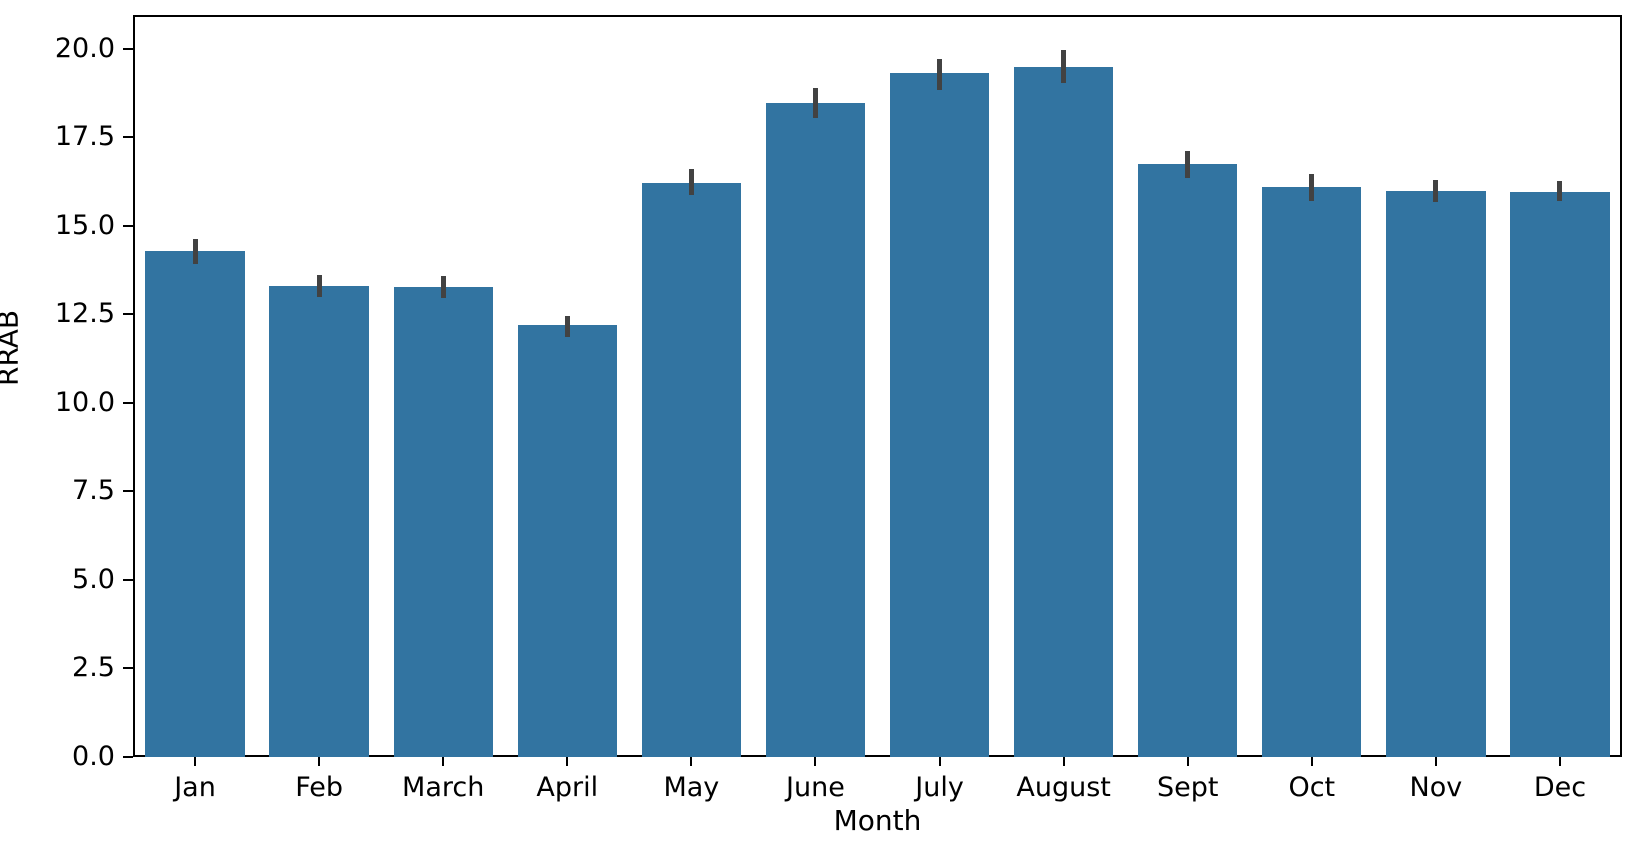 The height and width of the screenshot is (858, 1641). Describe the element at coordinates (195, 787) in the screenshot. I see `x-tick-label-jan: Jan` at that location.